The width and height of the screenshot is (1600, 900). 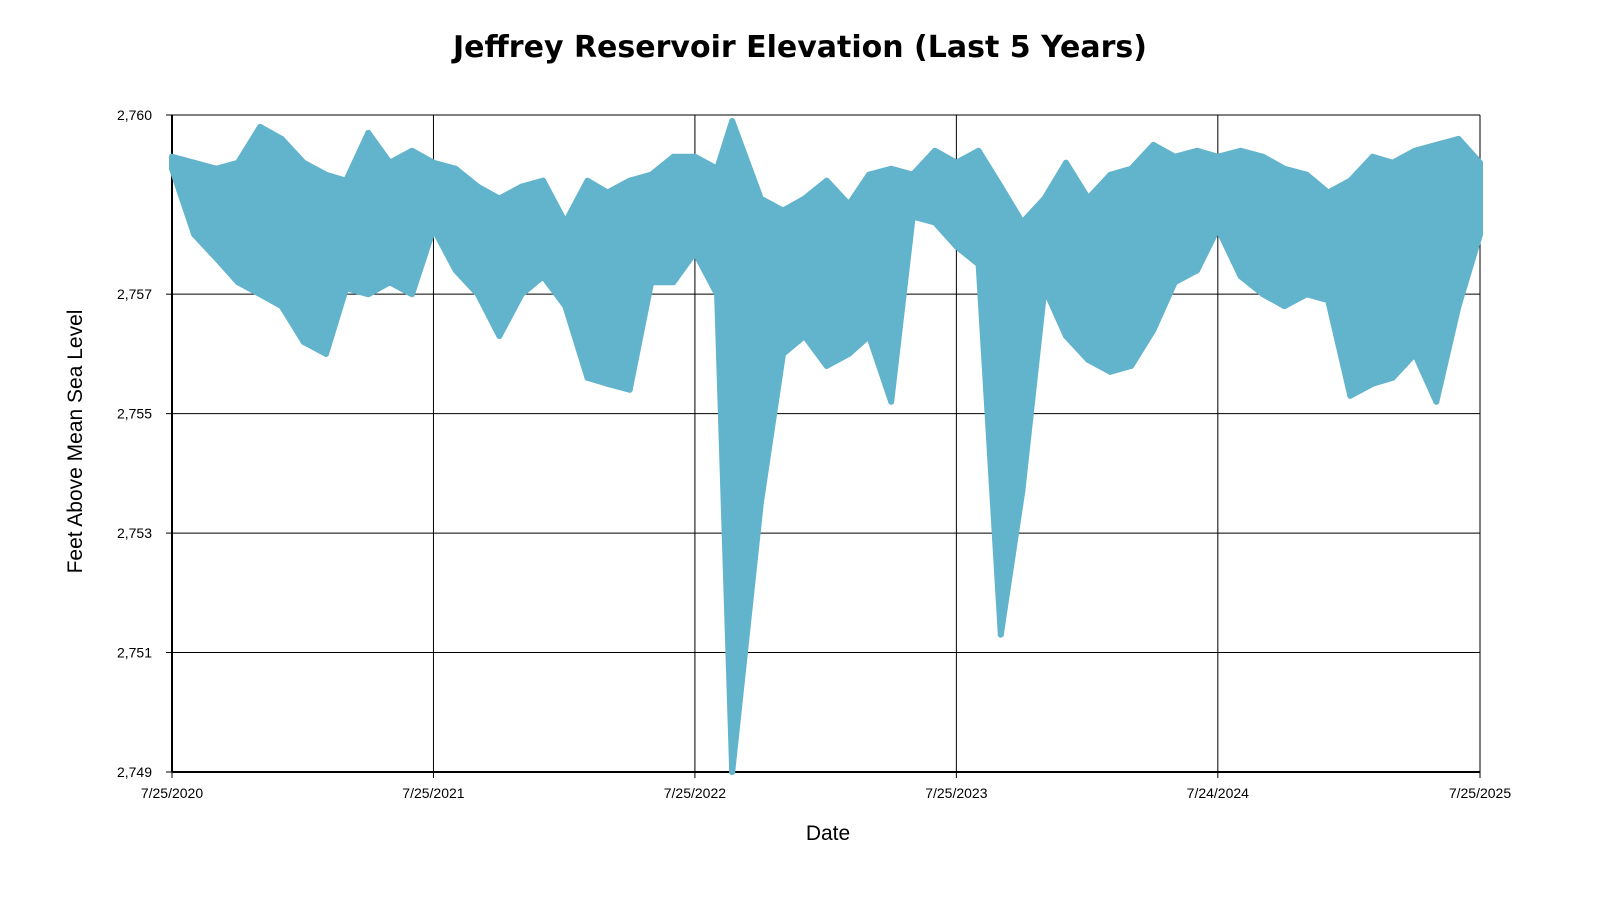 I want to click on y-tick-label: 2,749, so click(x=134, y=772).